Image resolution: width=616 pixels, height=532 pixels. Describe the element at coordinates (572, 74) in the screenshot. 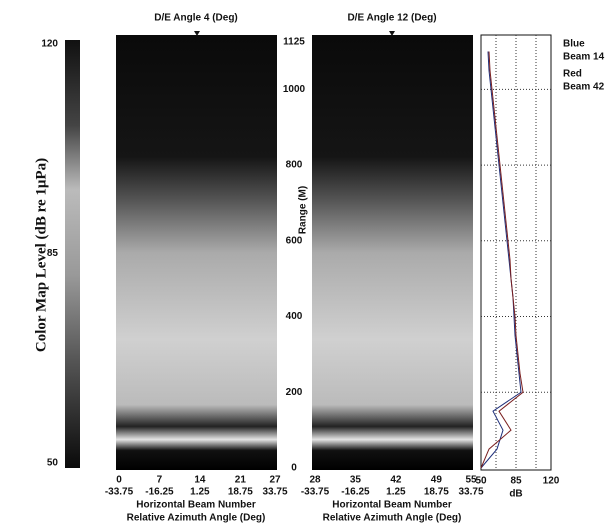

I see `legend-label: Red` at that location.